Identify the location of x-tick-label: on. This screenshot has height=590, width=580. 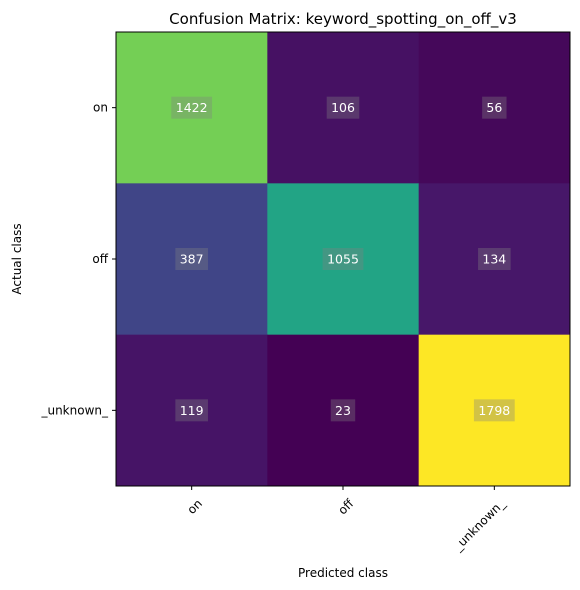
(195, 506).